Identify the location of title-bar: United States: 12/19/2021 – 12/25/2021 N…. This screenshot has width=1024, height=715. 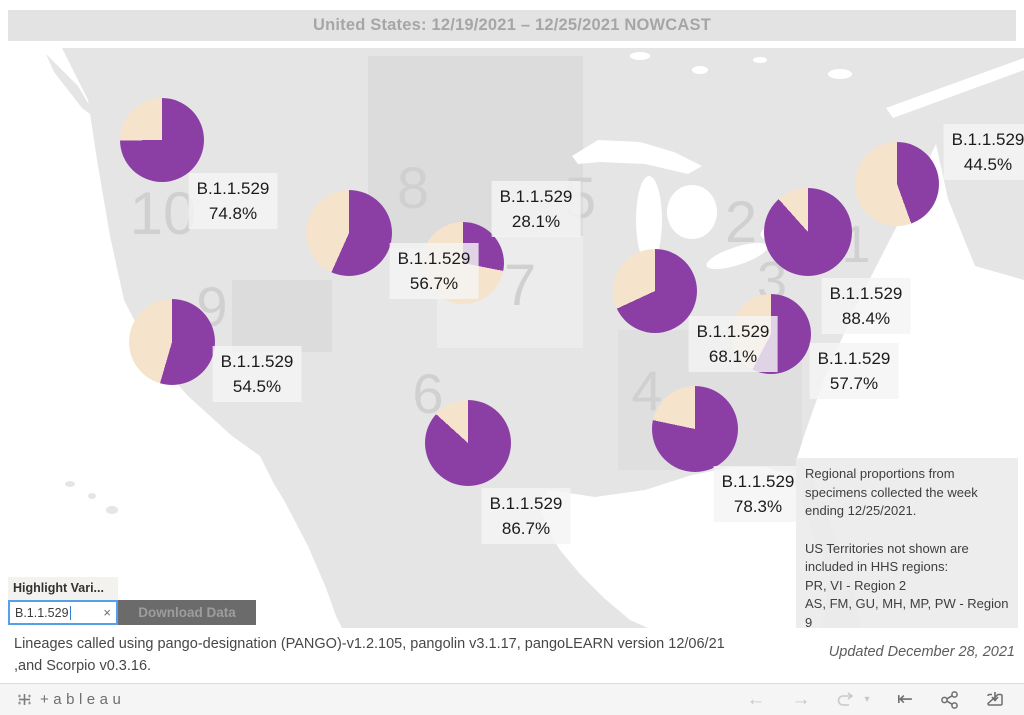
(512, 25).